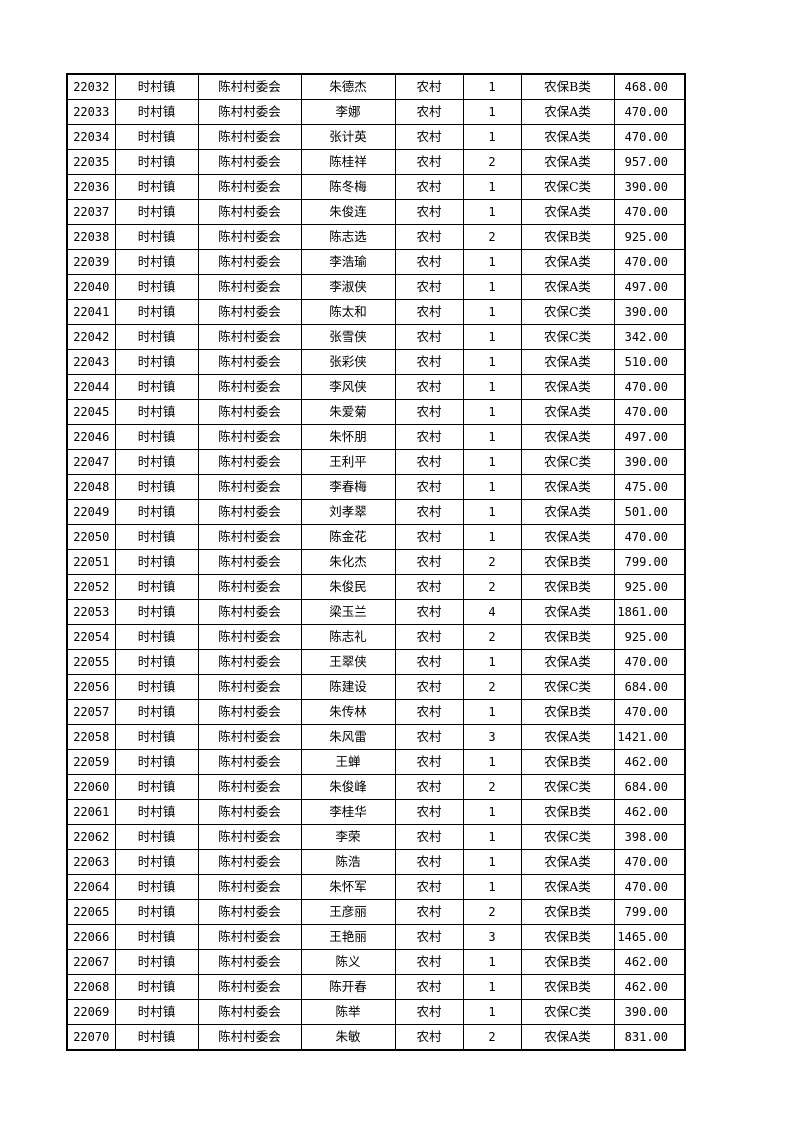 The height and width of the screenshot is (1122, 793). I want to click on person-name-cell: 张雪侠, so click(348, 337).